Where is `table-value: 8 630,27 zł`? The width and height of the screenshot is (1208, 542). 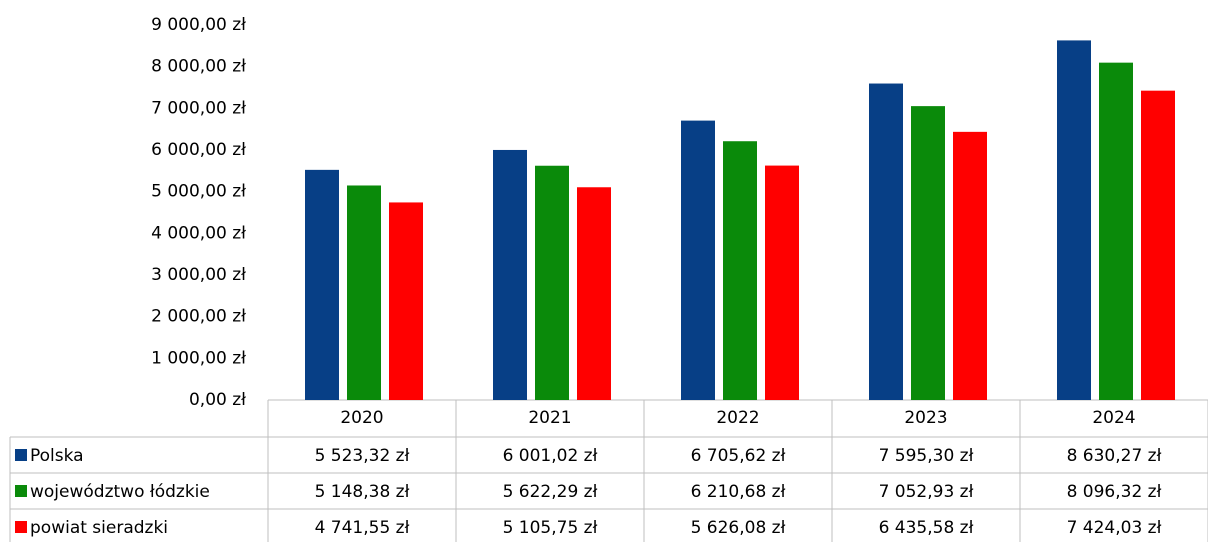 table-value: 8 630,27 zł is located at coordinates (1114, 456).